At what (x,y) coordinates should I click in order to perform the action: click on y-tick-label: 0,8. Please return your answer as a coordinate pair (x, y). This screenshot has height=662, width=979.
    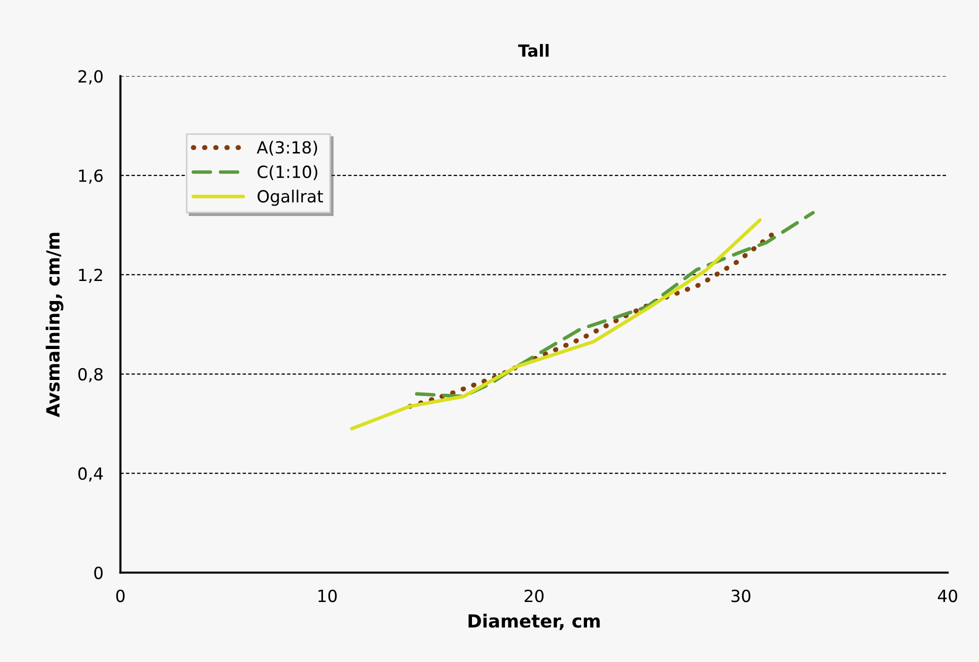
    Looking at the image, I should click on (90, 375).